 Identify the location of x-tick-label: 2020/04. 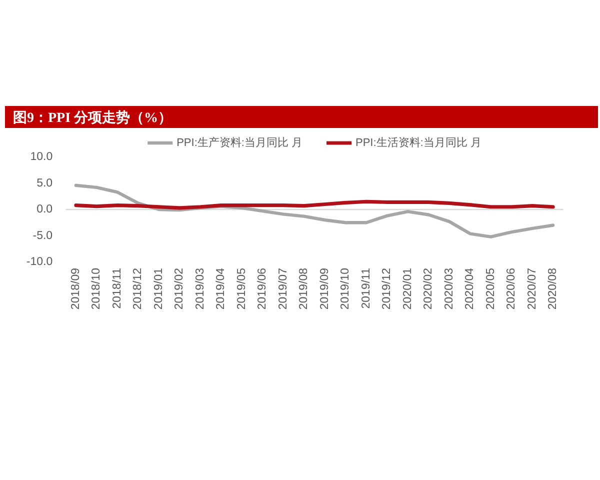
(470, 288).